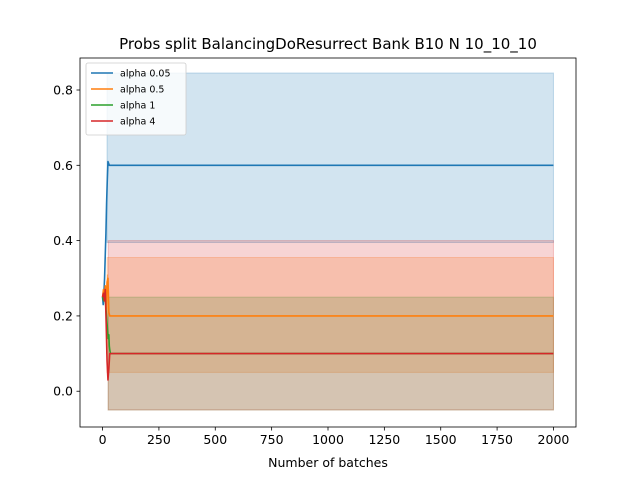 This screenshot has width=640, height=484. What do you see at coordinates (103, 439) in the screenshot?
I see `x-tick-label-0: 0` at bounding box center [103, 439].